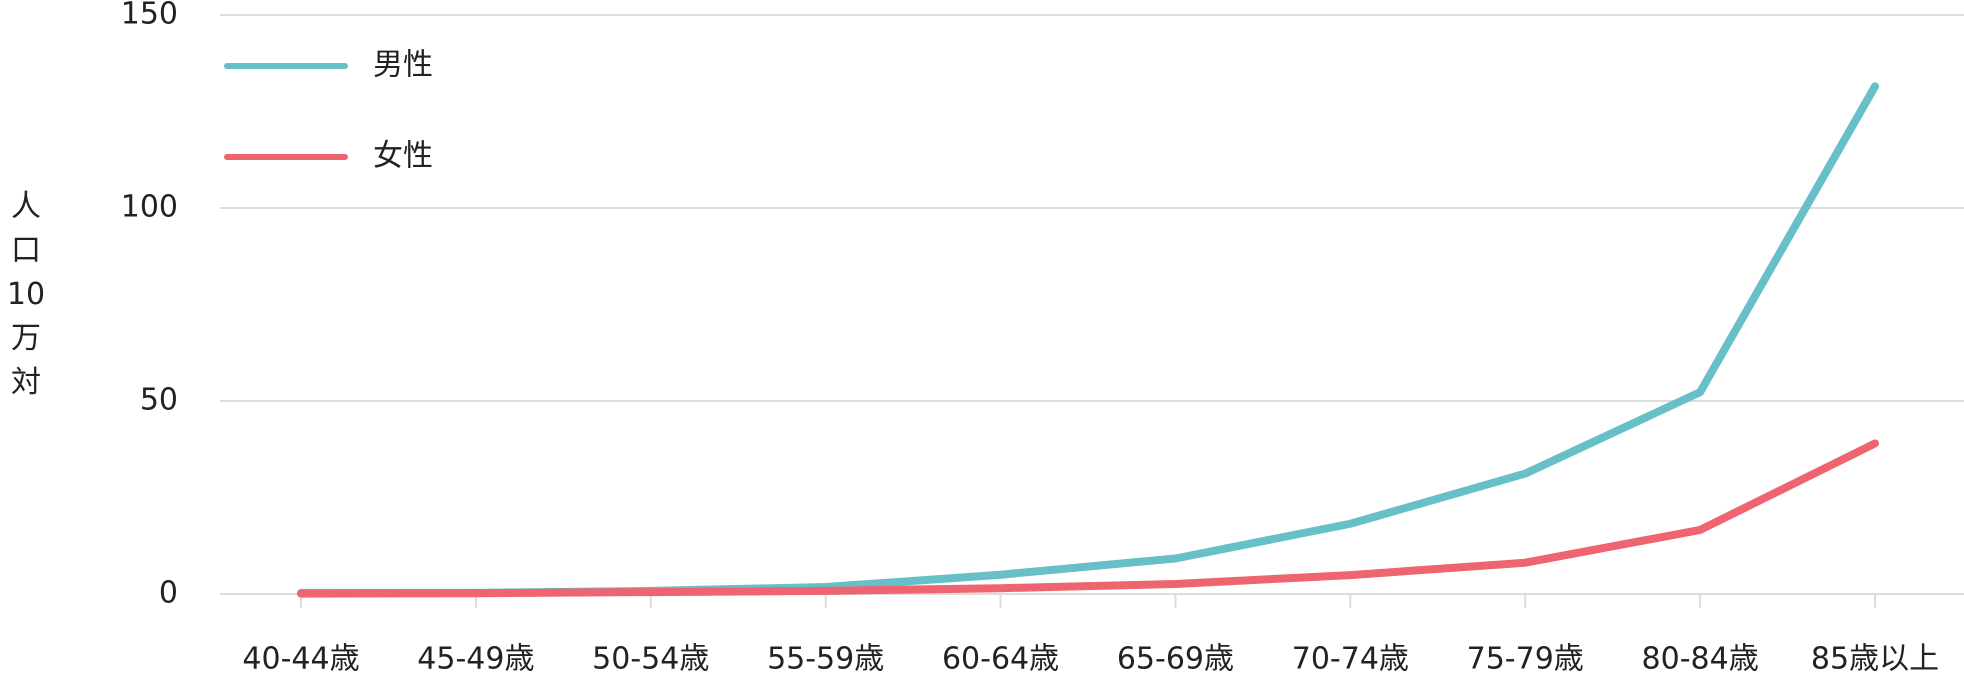 This screenshot has height=684, width=1964. I want to click on y-tick-label: 150, so click(149, 16).